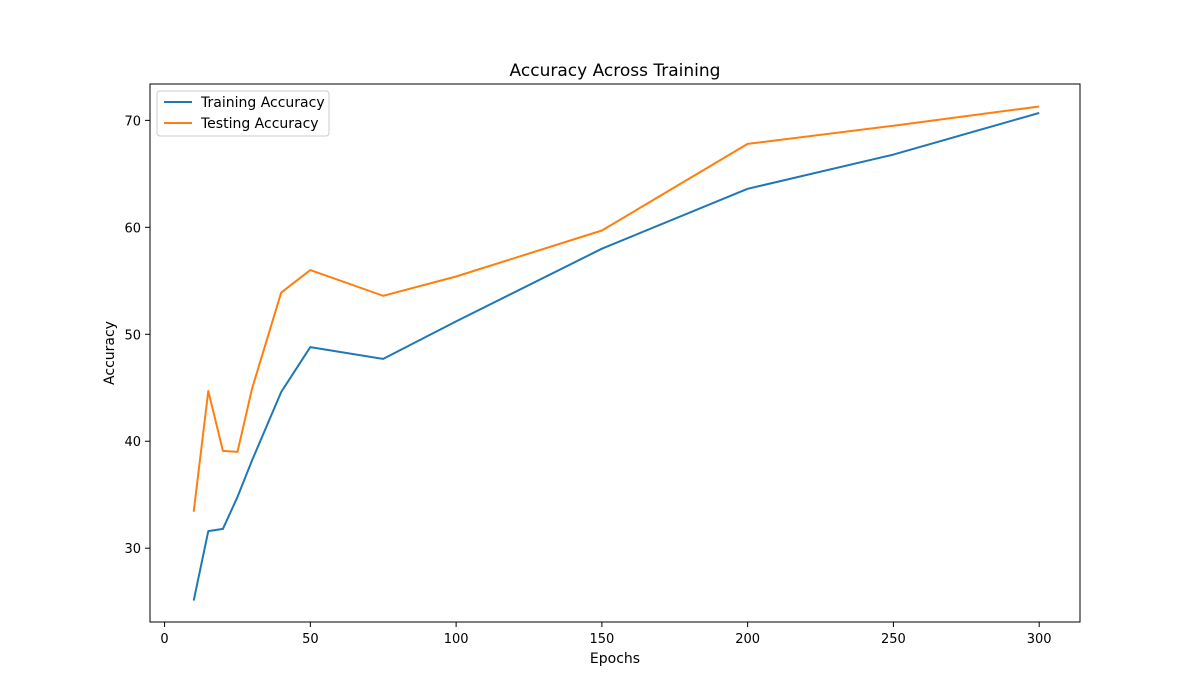 This screenshot has width=1200, height=700. What do you see at coordinates (615, 71) in the screenshot?
I see `chart-title: Accuracy Across Training` at bounding box center [615, 71].